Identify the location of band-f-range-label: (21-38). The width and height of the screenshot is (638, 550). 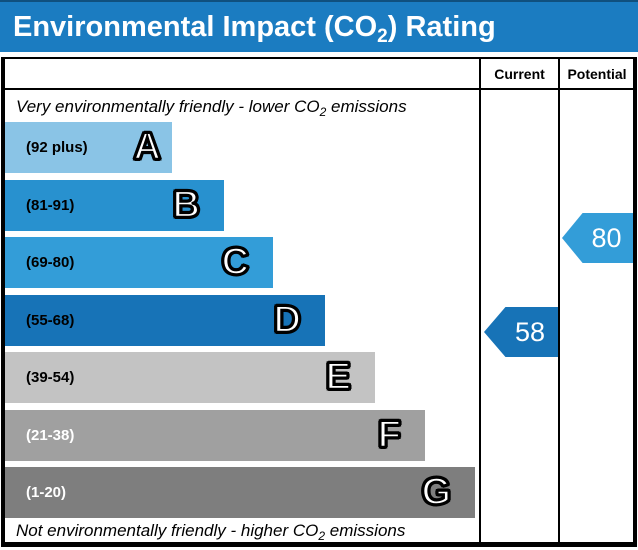
(50, 435).